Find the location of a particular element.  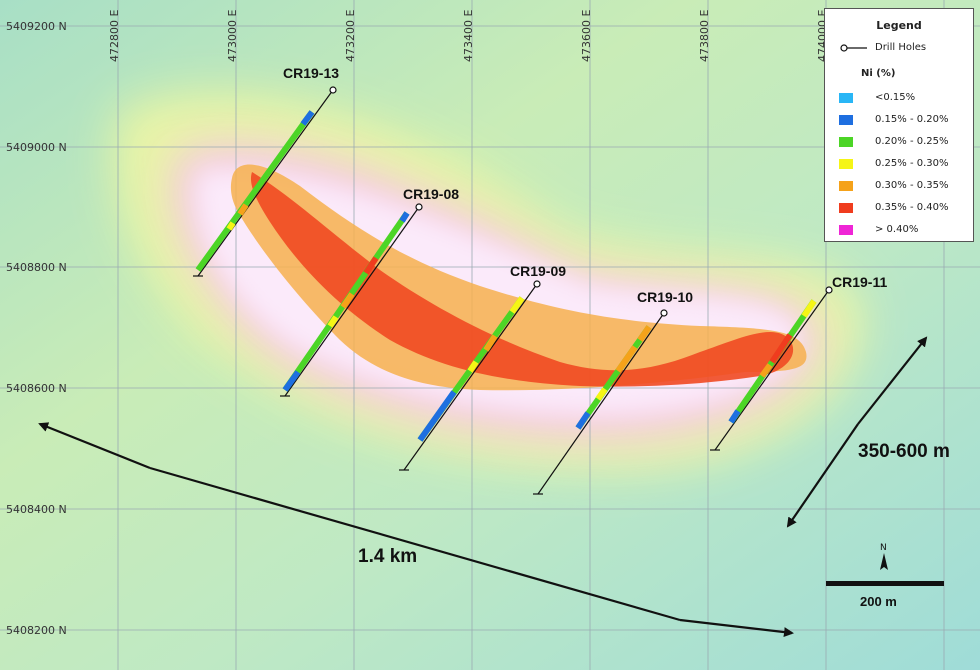

width-arrow-b is located at coordinates (822, 475).